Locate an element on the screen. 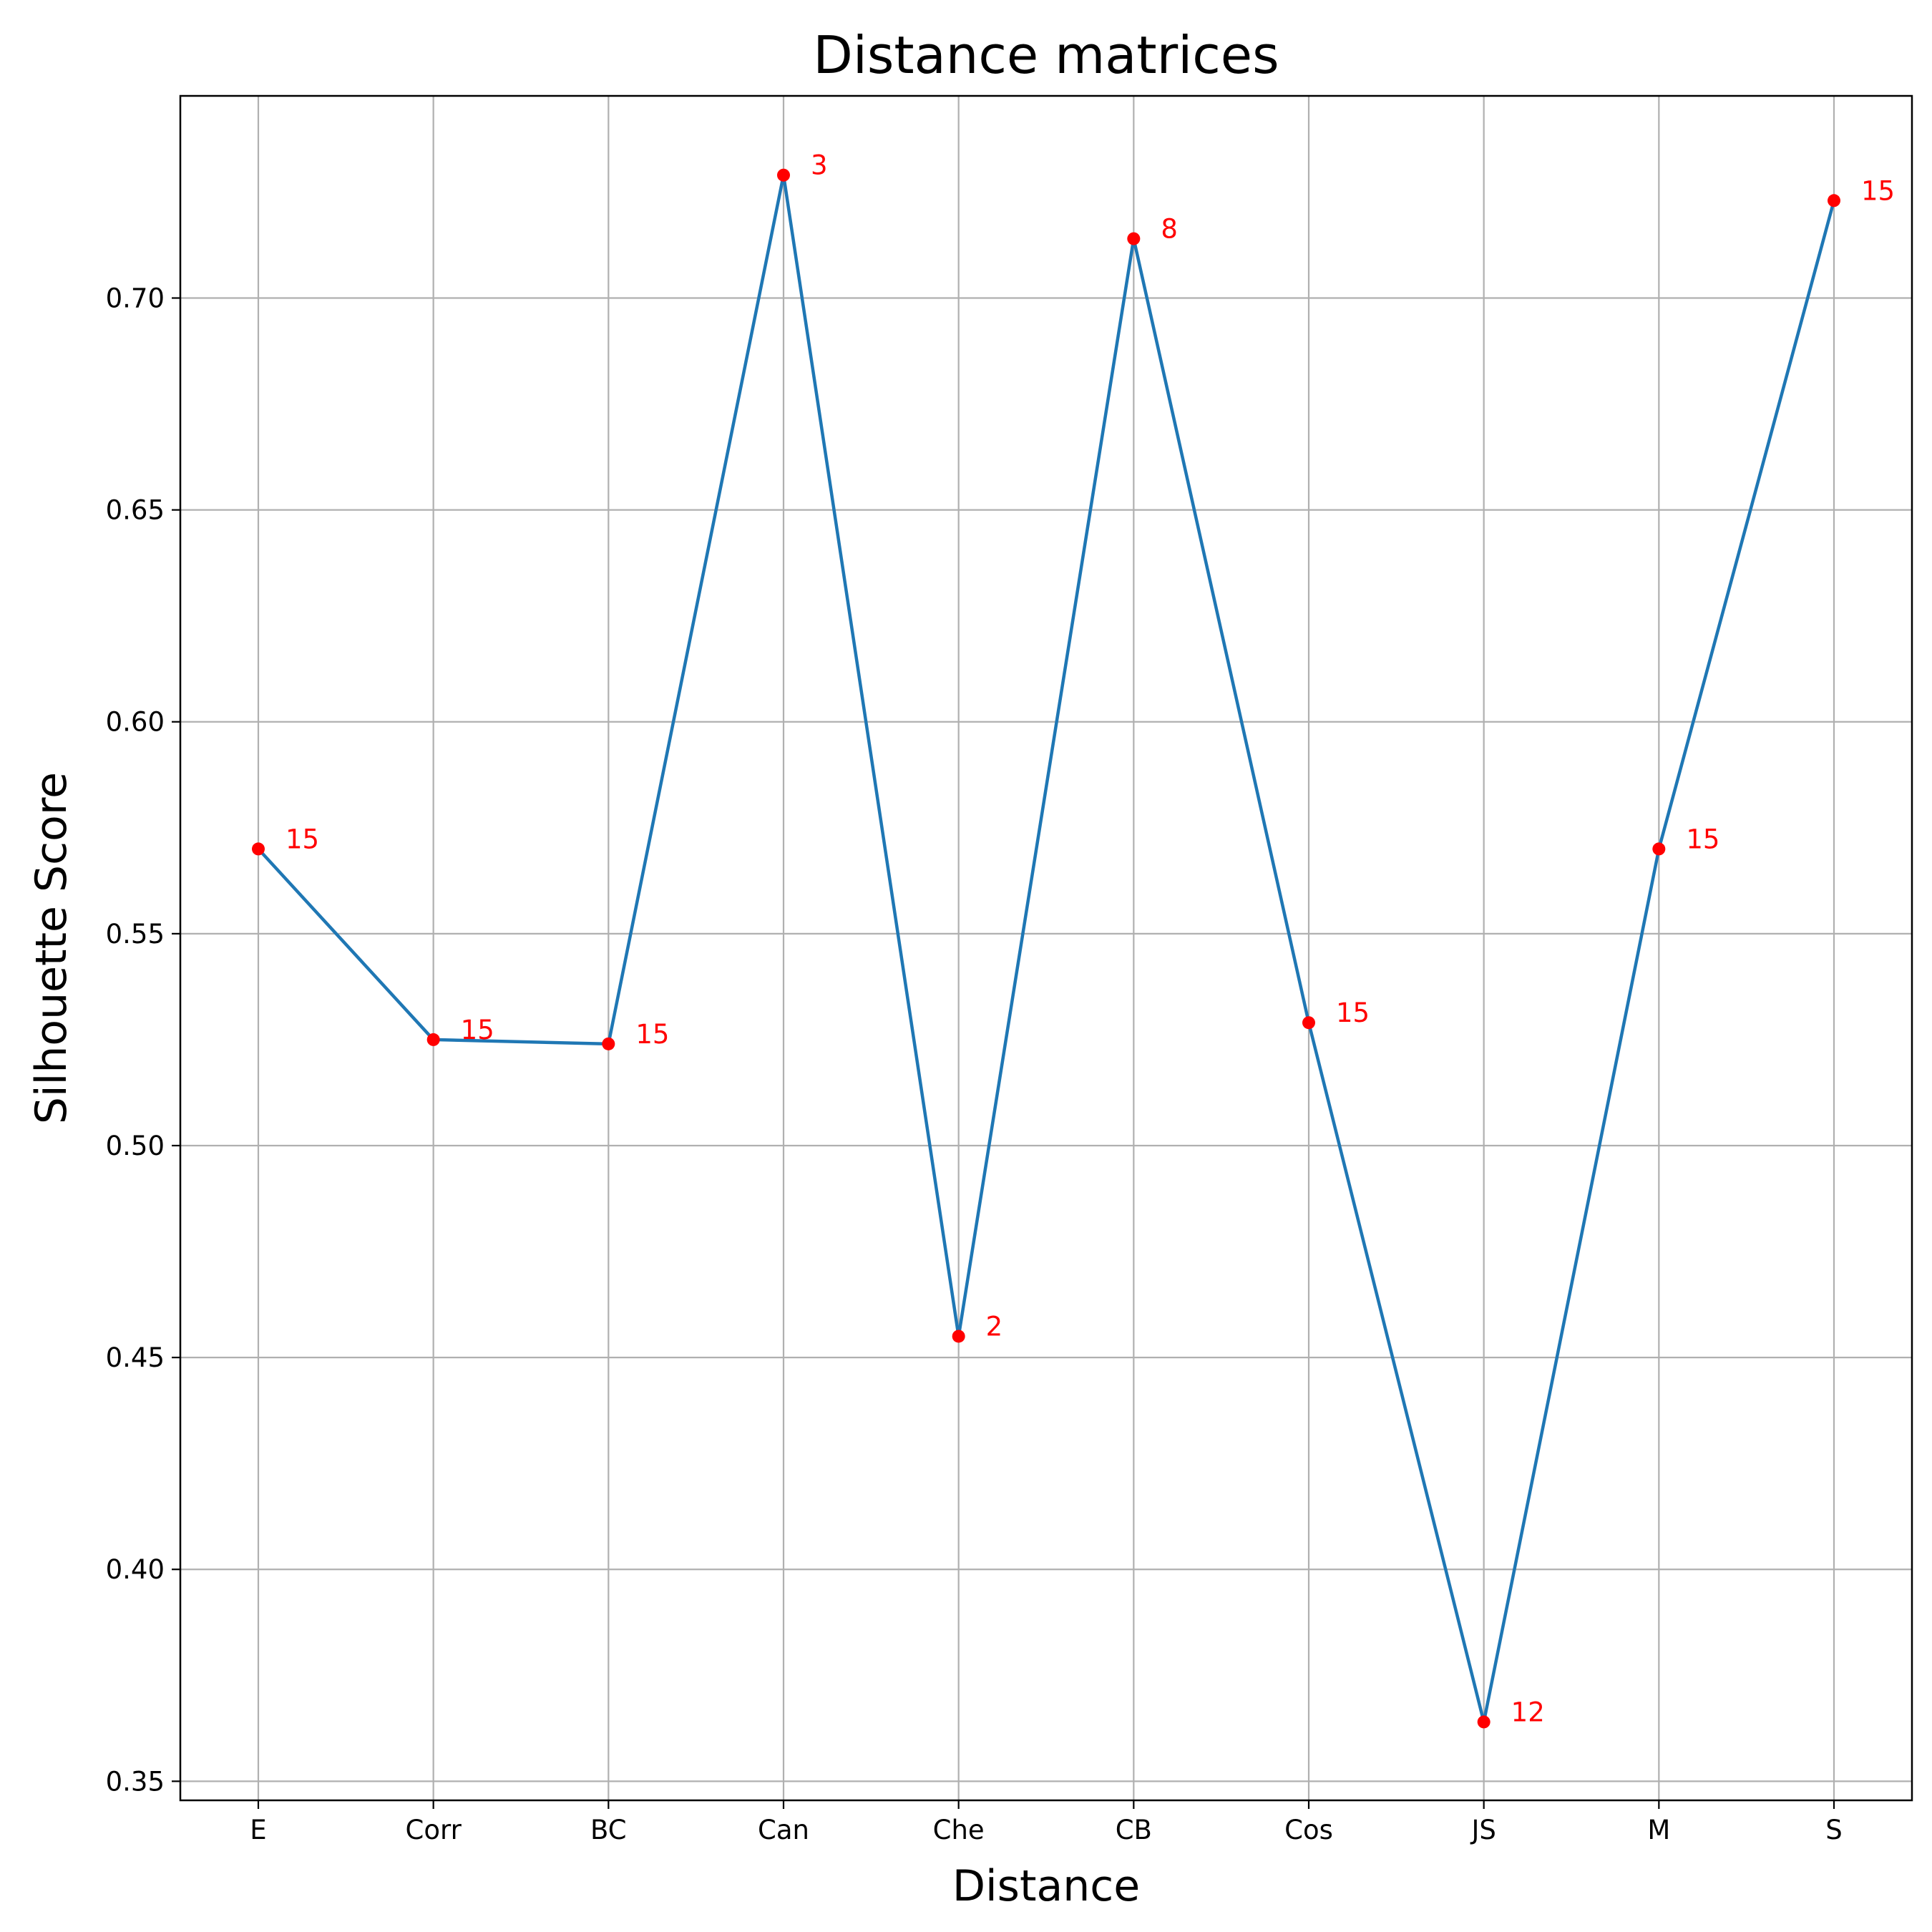 The width and height of the screenshot is (1932, 1932). x-tick-label: CB is located at coordinates (1134, 1830).